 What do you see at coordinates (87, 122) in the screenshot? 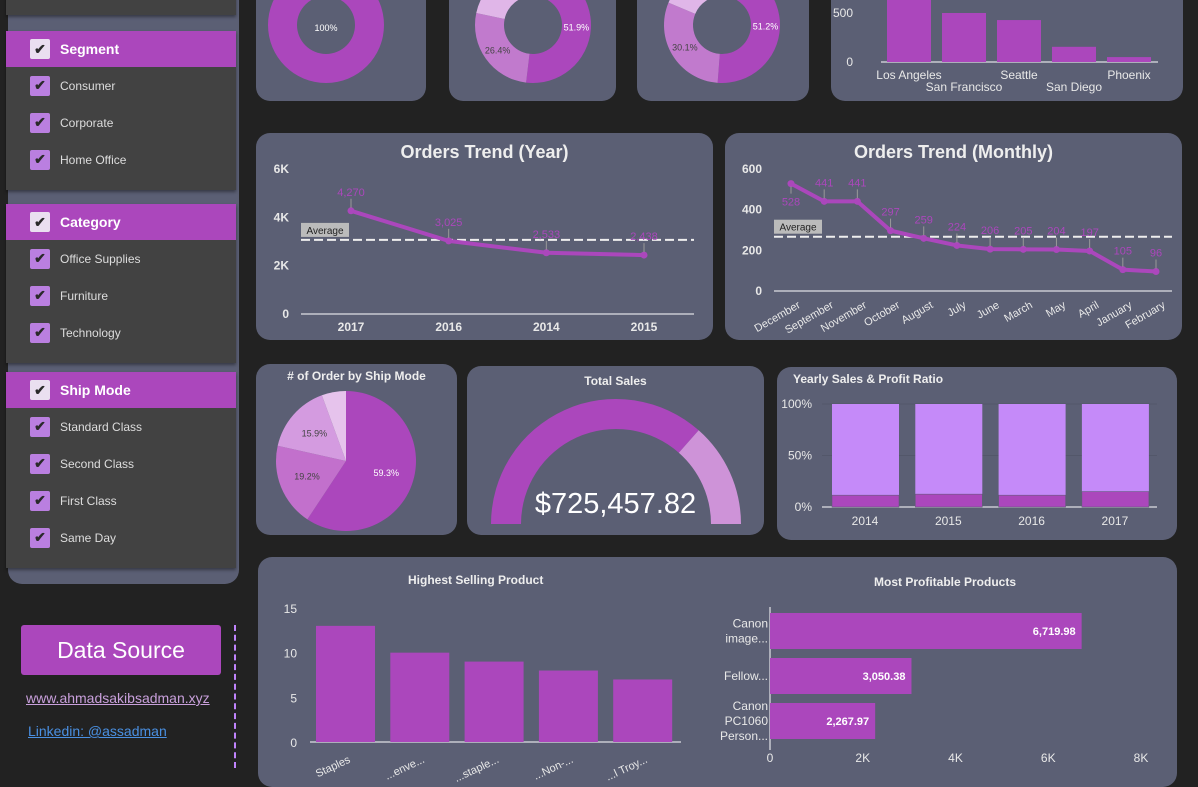
I see `filter-option-label: Corporate` at bounding box center [87, 122].